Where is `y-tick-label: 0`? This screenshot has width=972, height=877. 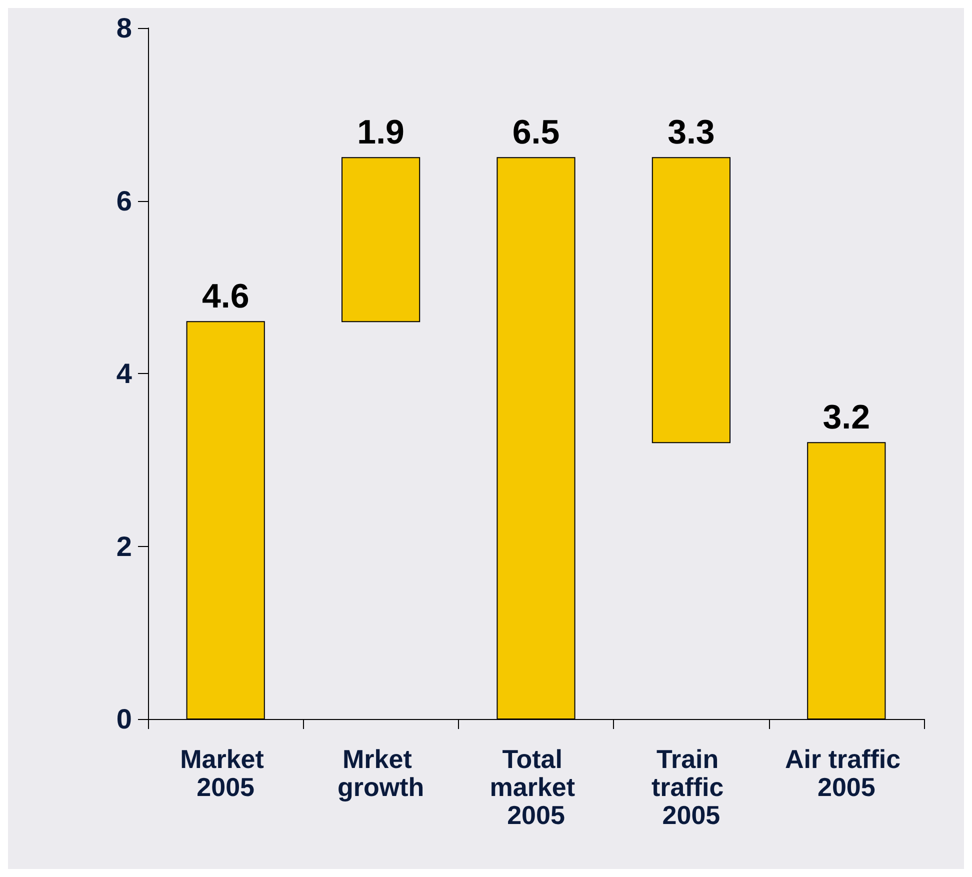
y-tick-label: 0 is located at coordinates (124, 719).